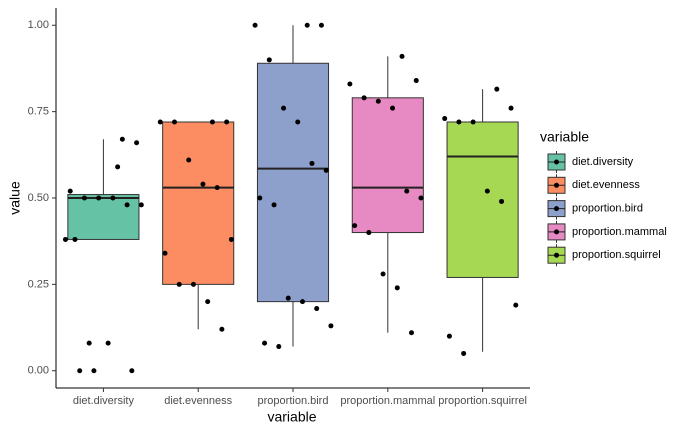 The image size is (700, 432). What do you see at coordinates (38, 198) in the screenshot?
I see `y-tick-label: 0.50` at bounding box center [38, 198].